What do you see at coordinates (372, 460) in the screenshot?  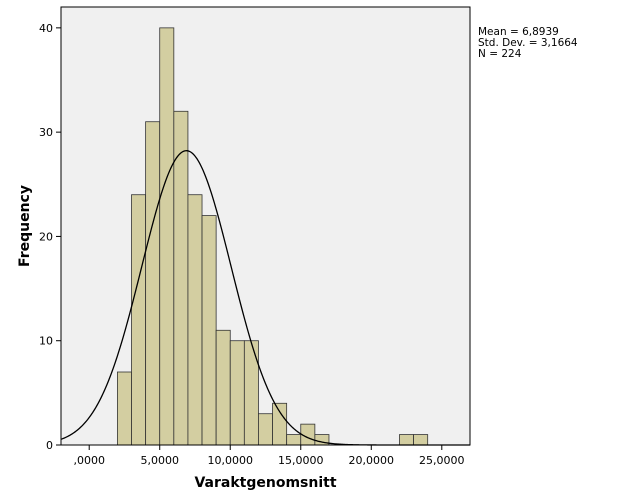 I see `x-tick-label: 20,0000` at bounding box center [372, 460].